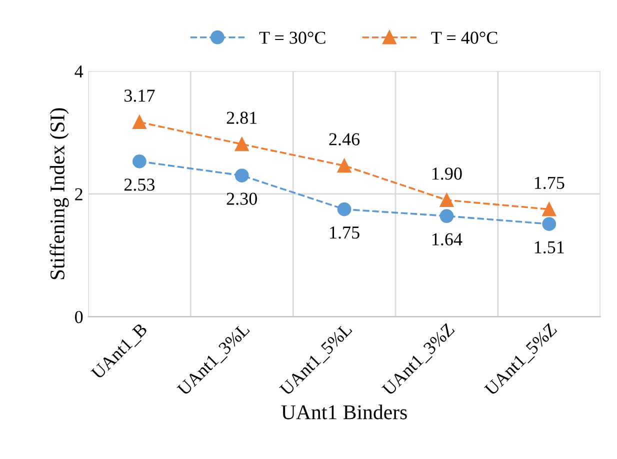 This screenshot has width=617, height=459. What do you see at coordinates (139, 96) in the screenshot?
I see `data-label: 3.17` at bounding box center [139, 96].